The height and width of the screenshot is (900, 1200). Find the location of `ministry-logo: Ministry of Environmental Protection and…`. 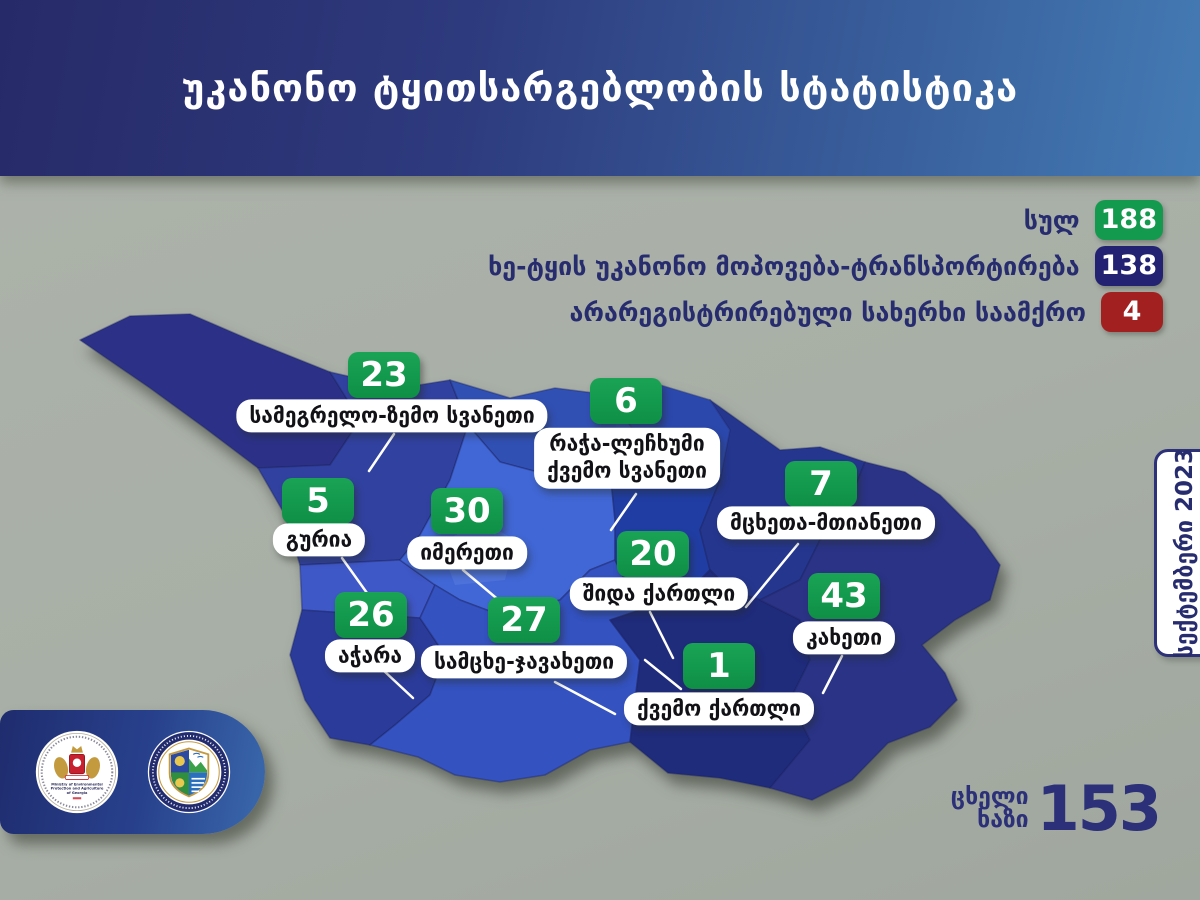

ministry-logo: Ministry of Environmental Protection and… is located at coordinates (76, 772).